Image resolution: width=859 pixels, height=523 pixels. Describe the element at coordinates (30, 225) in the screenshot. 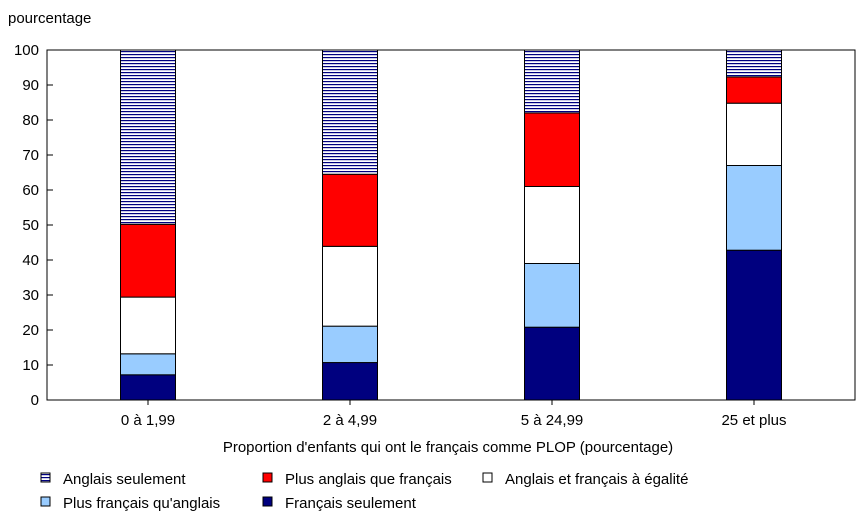

I see `y-tick-label: 50` at that location.